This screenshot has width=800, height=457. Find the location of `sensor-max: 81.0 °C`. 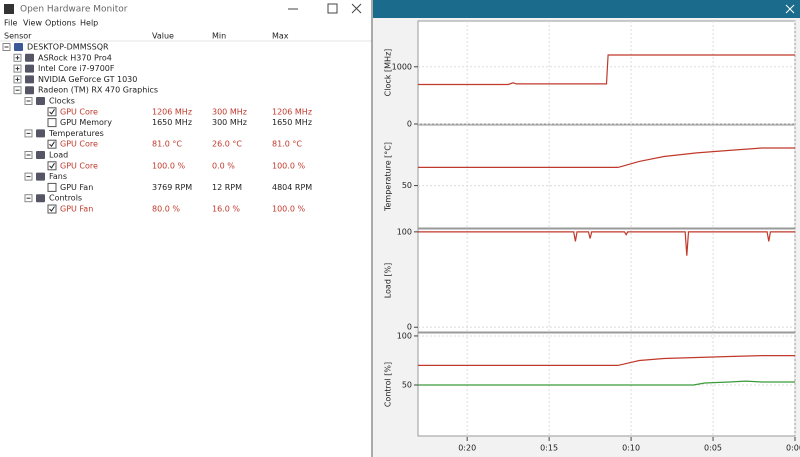

sensor-max: 81.0 °C is located at coordinates (287, 144).